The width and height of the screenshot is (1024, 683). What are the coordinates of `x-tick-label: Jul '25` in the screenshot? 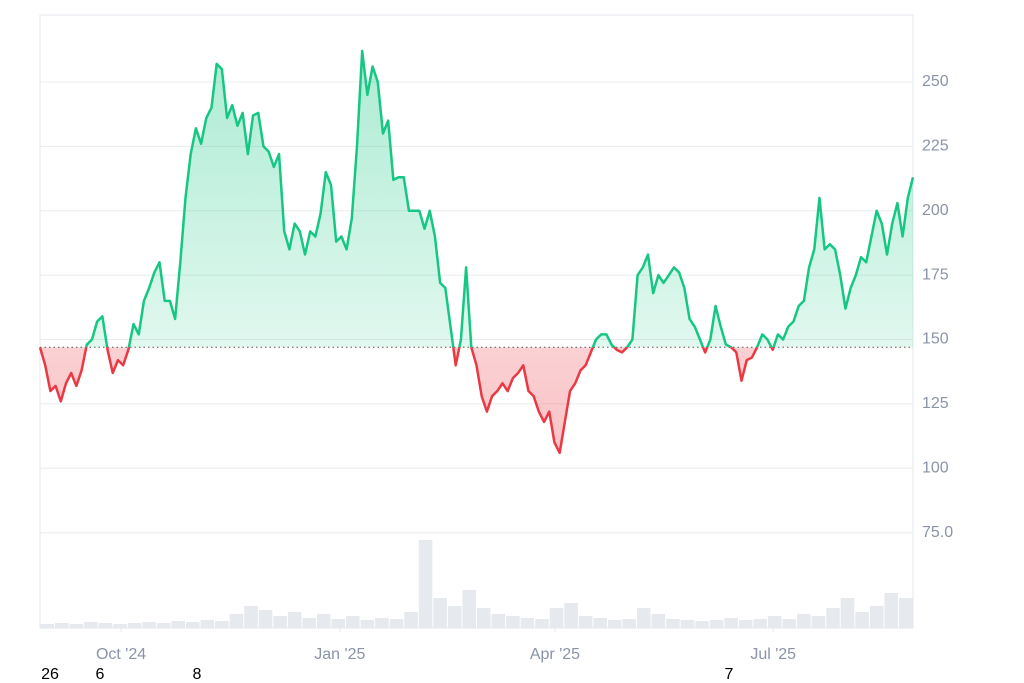 It's located at (773, 654).